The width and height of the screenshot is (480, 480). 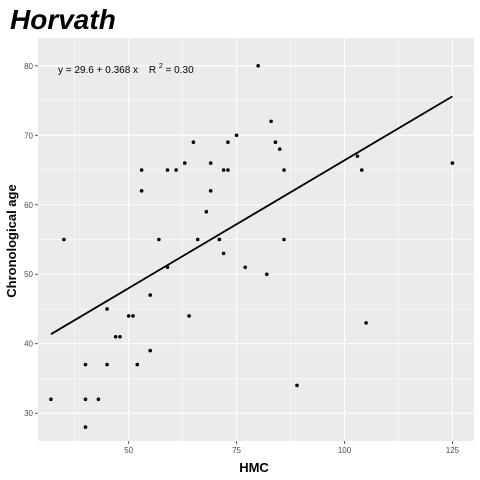 I want to click on equation-text: y = 29.6 + 0.368 x, so click(x=98, y=70).